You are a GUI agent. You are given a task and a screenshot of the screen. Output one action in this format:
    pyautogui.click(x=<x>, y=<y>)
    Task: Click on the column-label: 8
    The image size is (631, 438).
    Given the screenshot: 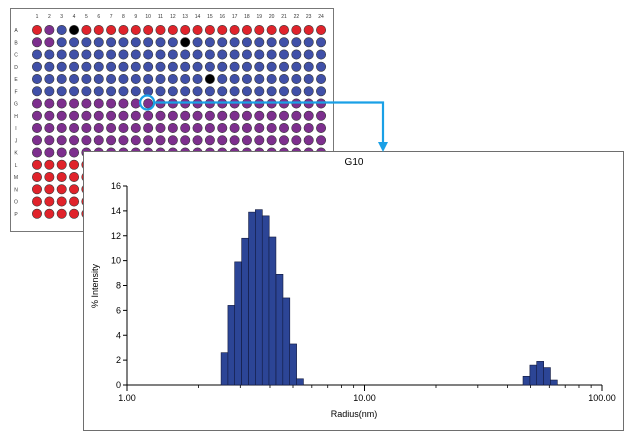 What is the action you would take?
    pyautogui.click(x=123, y=17)
    